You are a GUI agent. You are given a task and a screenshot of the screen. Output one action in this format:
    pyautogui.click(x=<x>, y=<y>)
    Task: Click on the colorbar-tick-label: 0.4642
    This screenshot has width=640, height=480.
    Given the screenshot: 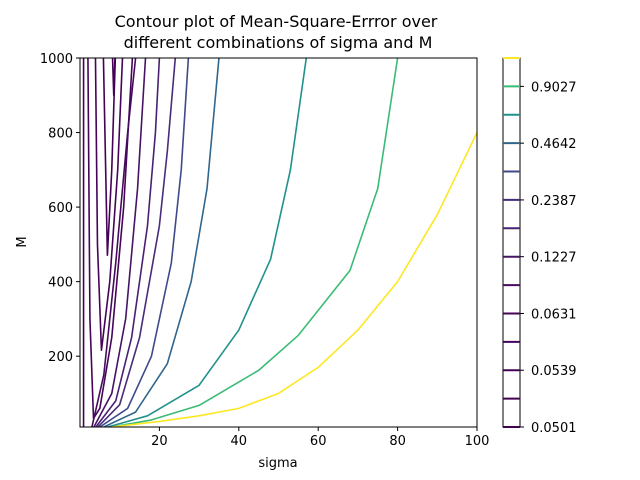 What is the action you would take?
    pyautogui.click(x=554, y=144)
    